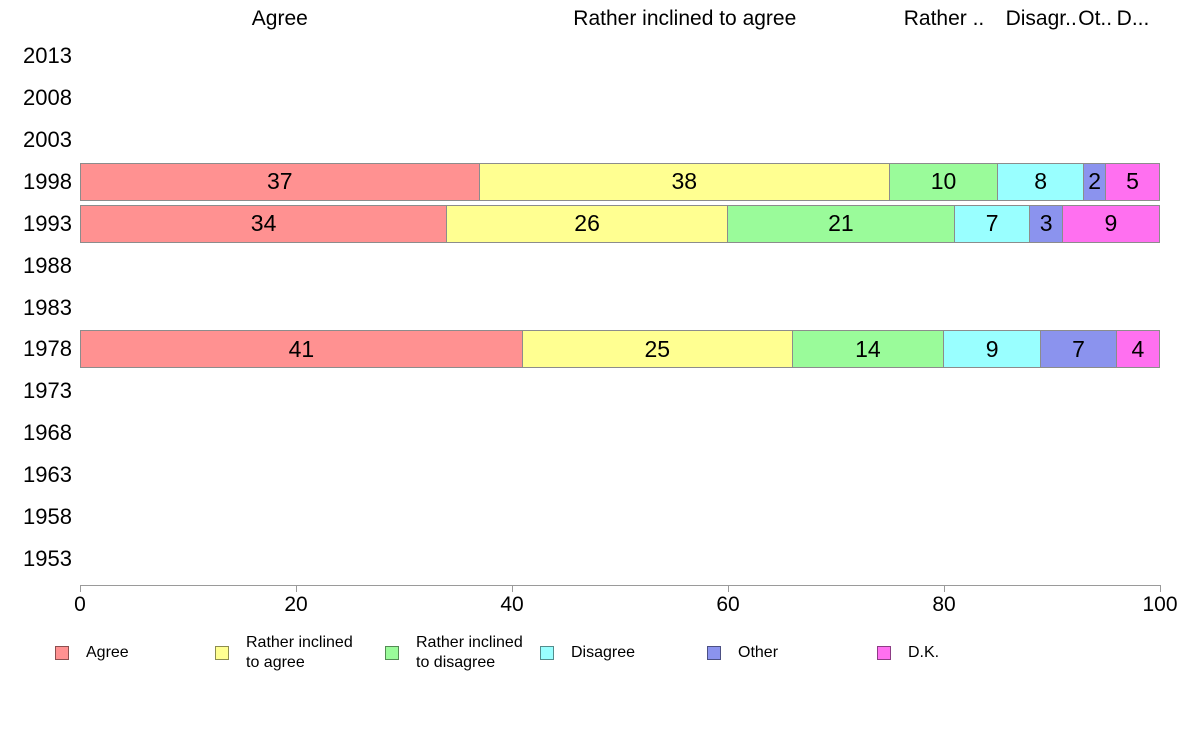  I want to click on year-label: 1953, so click(47, 559).